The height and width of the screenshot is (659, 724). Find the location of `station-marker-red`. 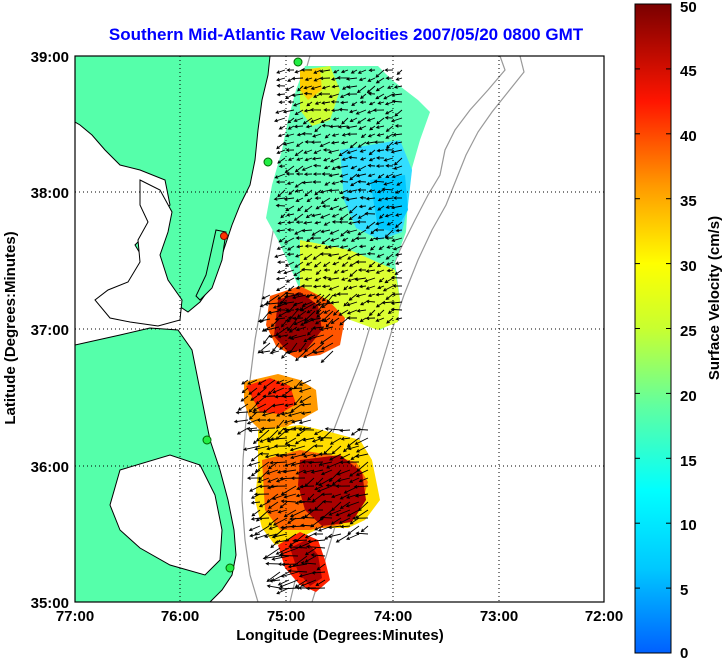

station-marker-red is located at coordinates (224, 236).